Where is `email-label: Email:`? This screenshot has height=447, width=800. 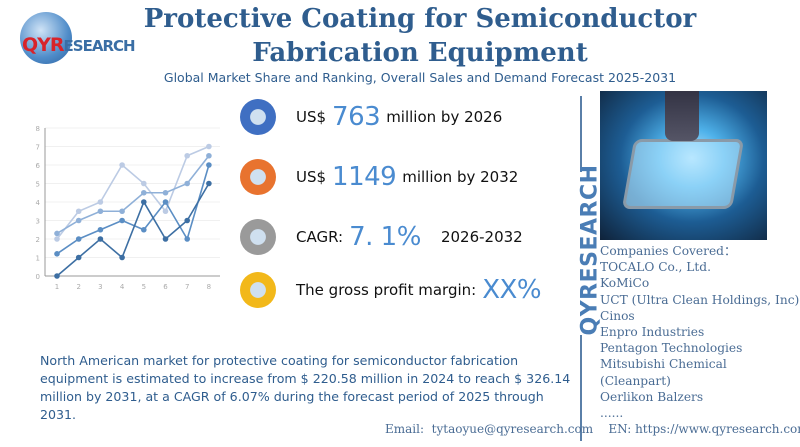 email-label: Email: is located at coordinates (405, 429).